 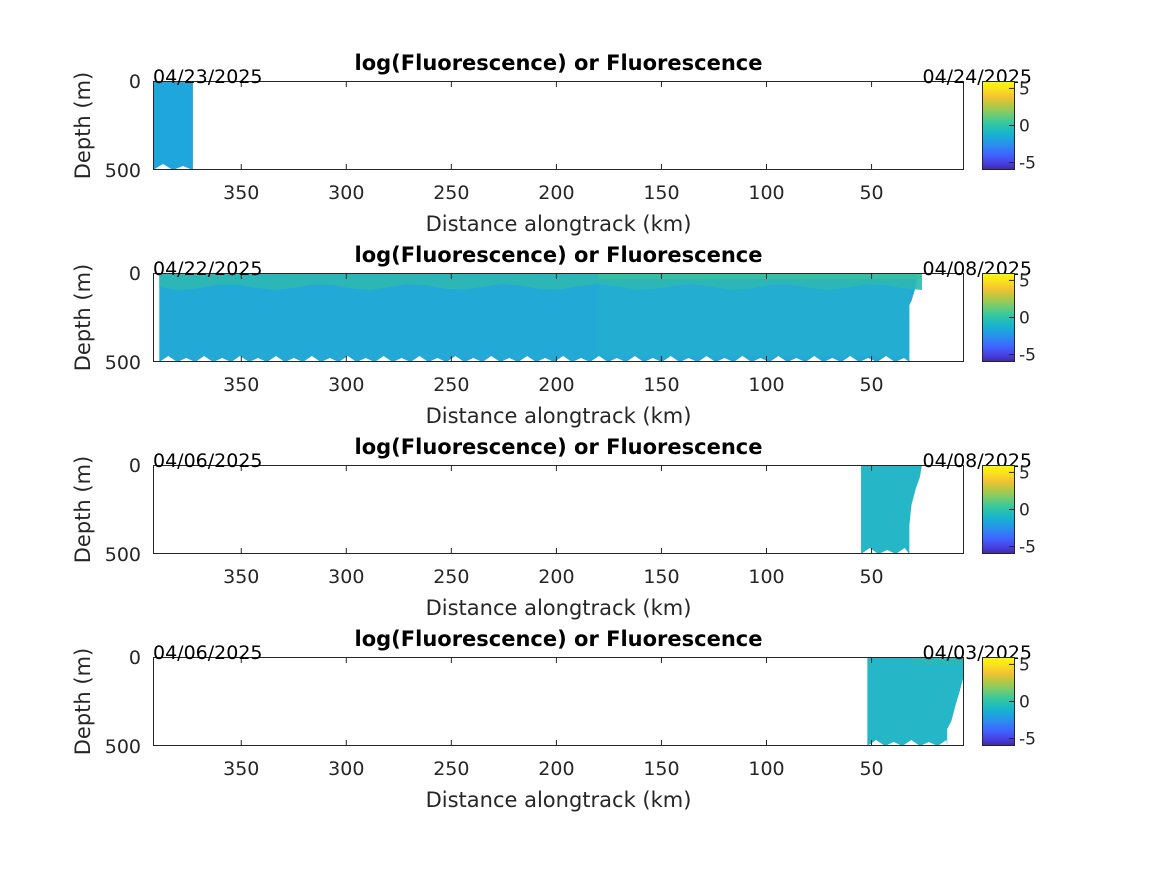 What do you see at coordinates (977, 77) in the screenshot?
I see `end-date: 04/24/2025` at bounding box center [977, 77].